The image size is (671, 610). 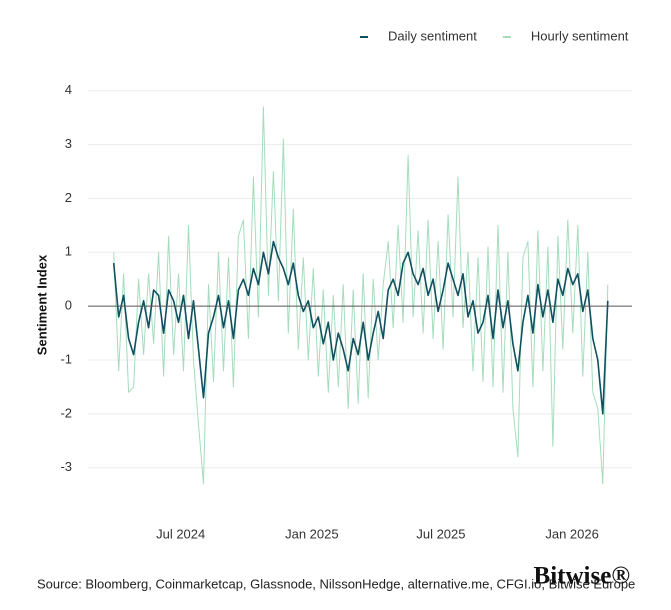 I want to click on y-tick-label: -1, so click(x=66, y=358).